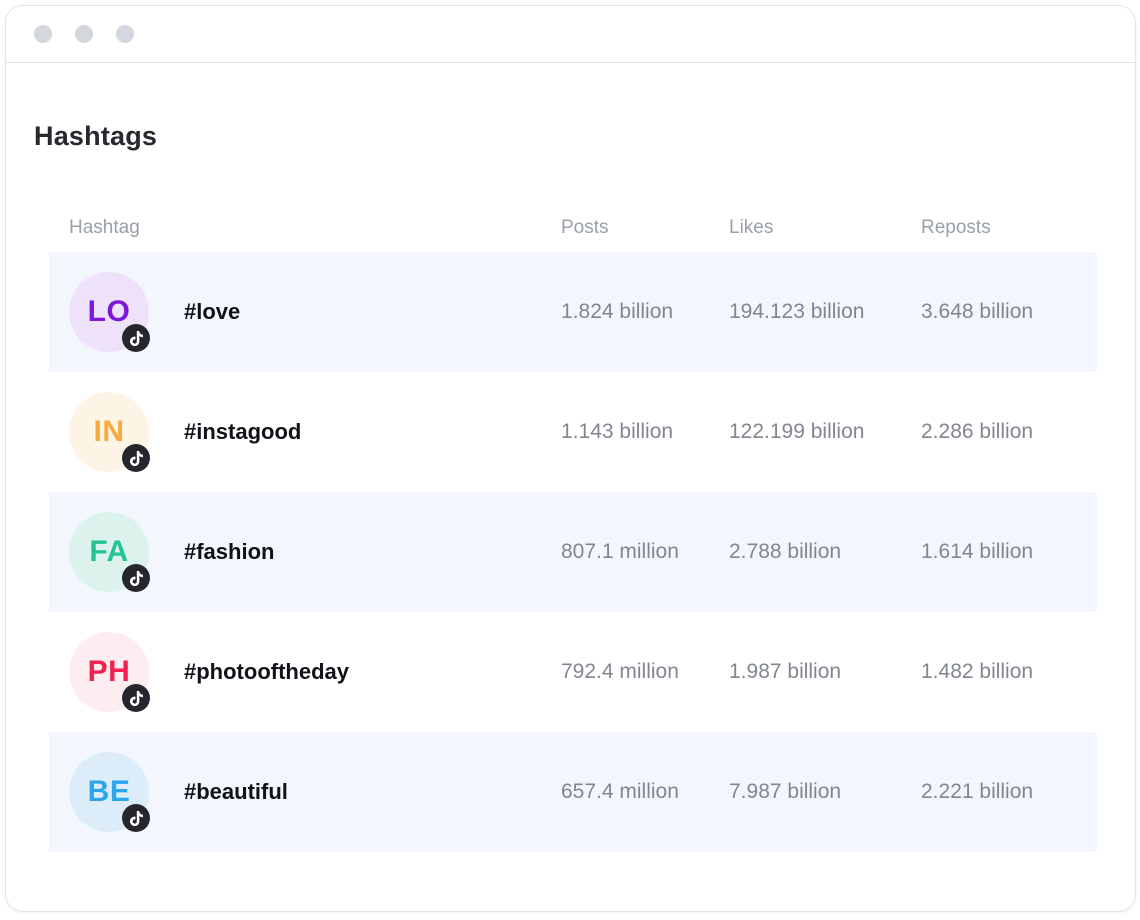 Image resolution: width=1140 pixels, height=920 pixels. I want to click on reposts-value: 2.221 billion, so click(977, 791).